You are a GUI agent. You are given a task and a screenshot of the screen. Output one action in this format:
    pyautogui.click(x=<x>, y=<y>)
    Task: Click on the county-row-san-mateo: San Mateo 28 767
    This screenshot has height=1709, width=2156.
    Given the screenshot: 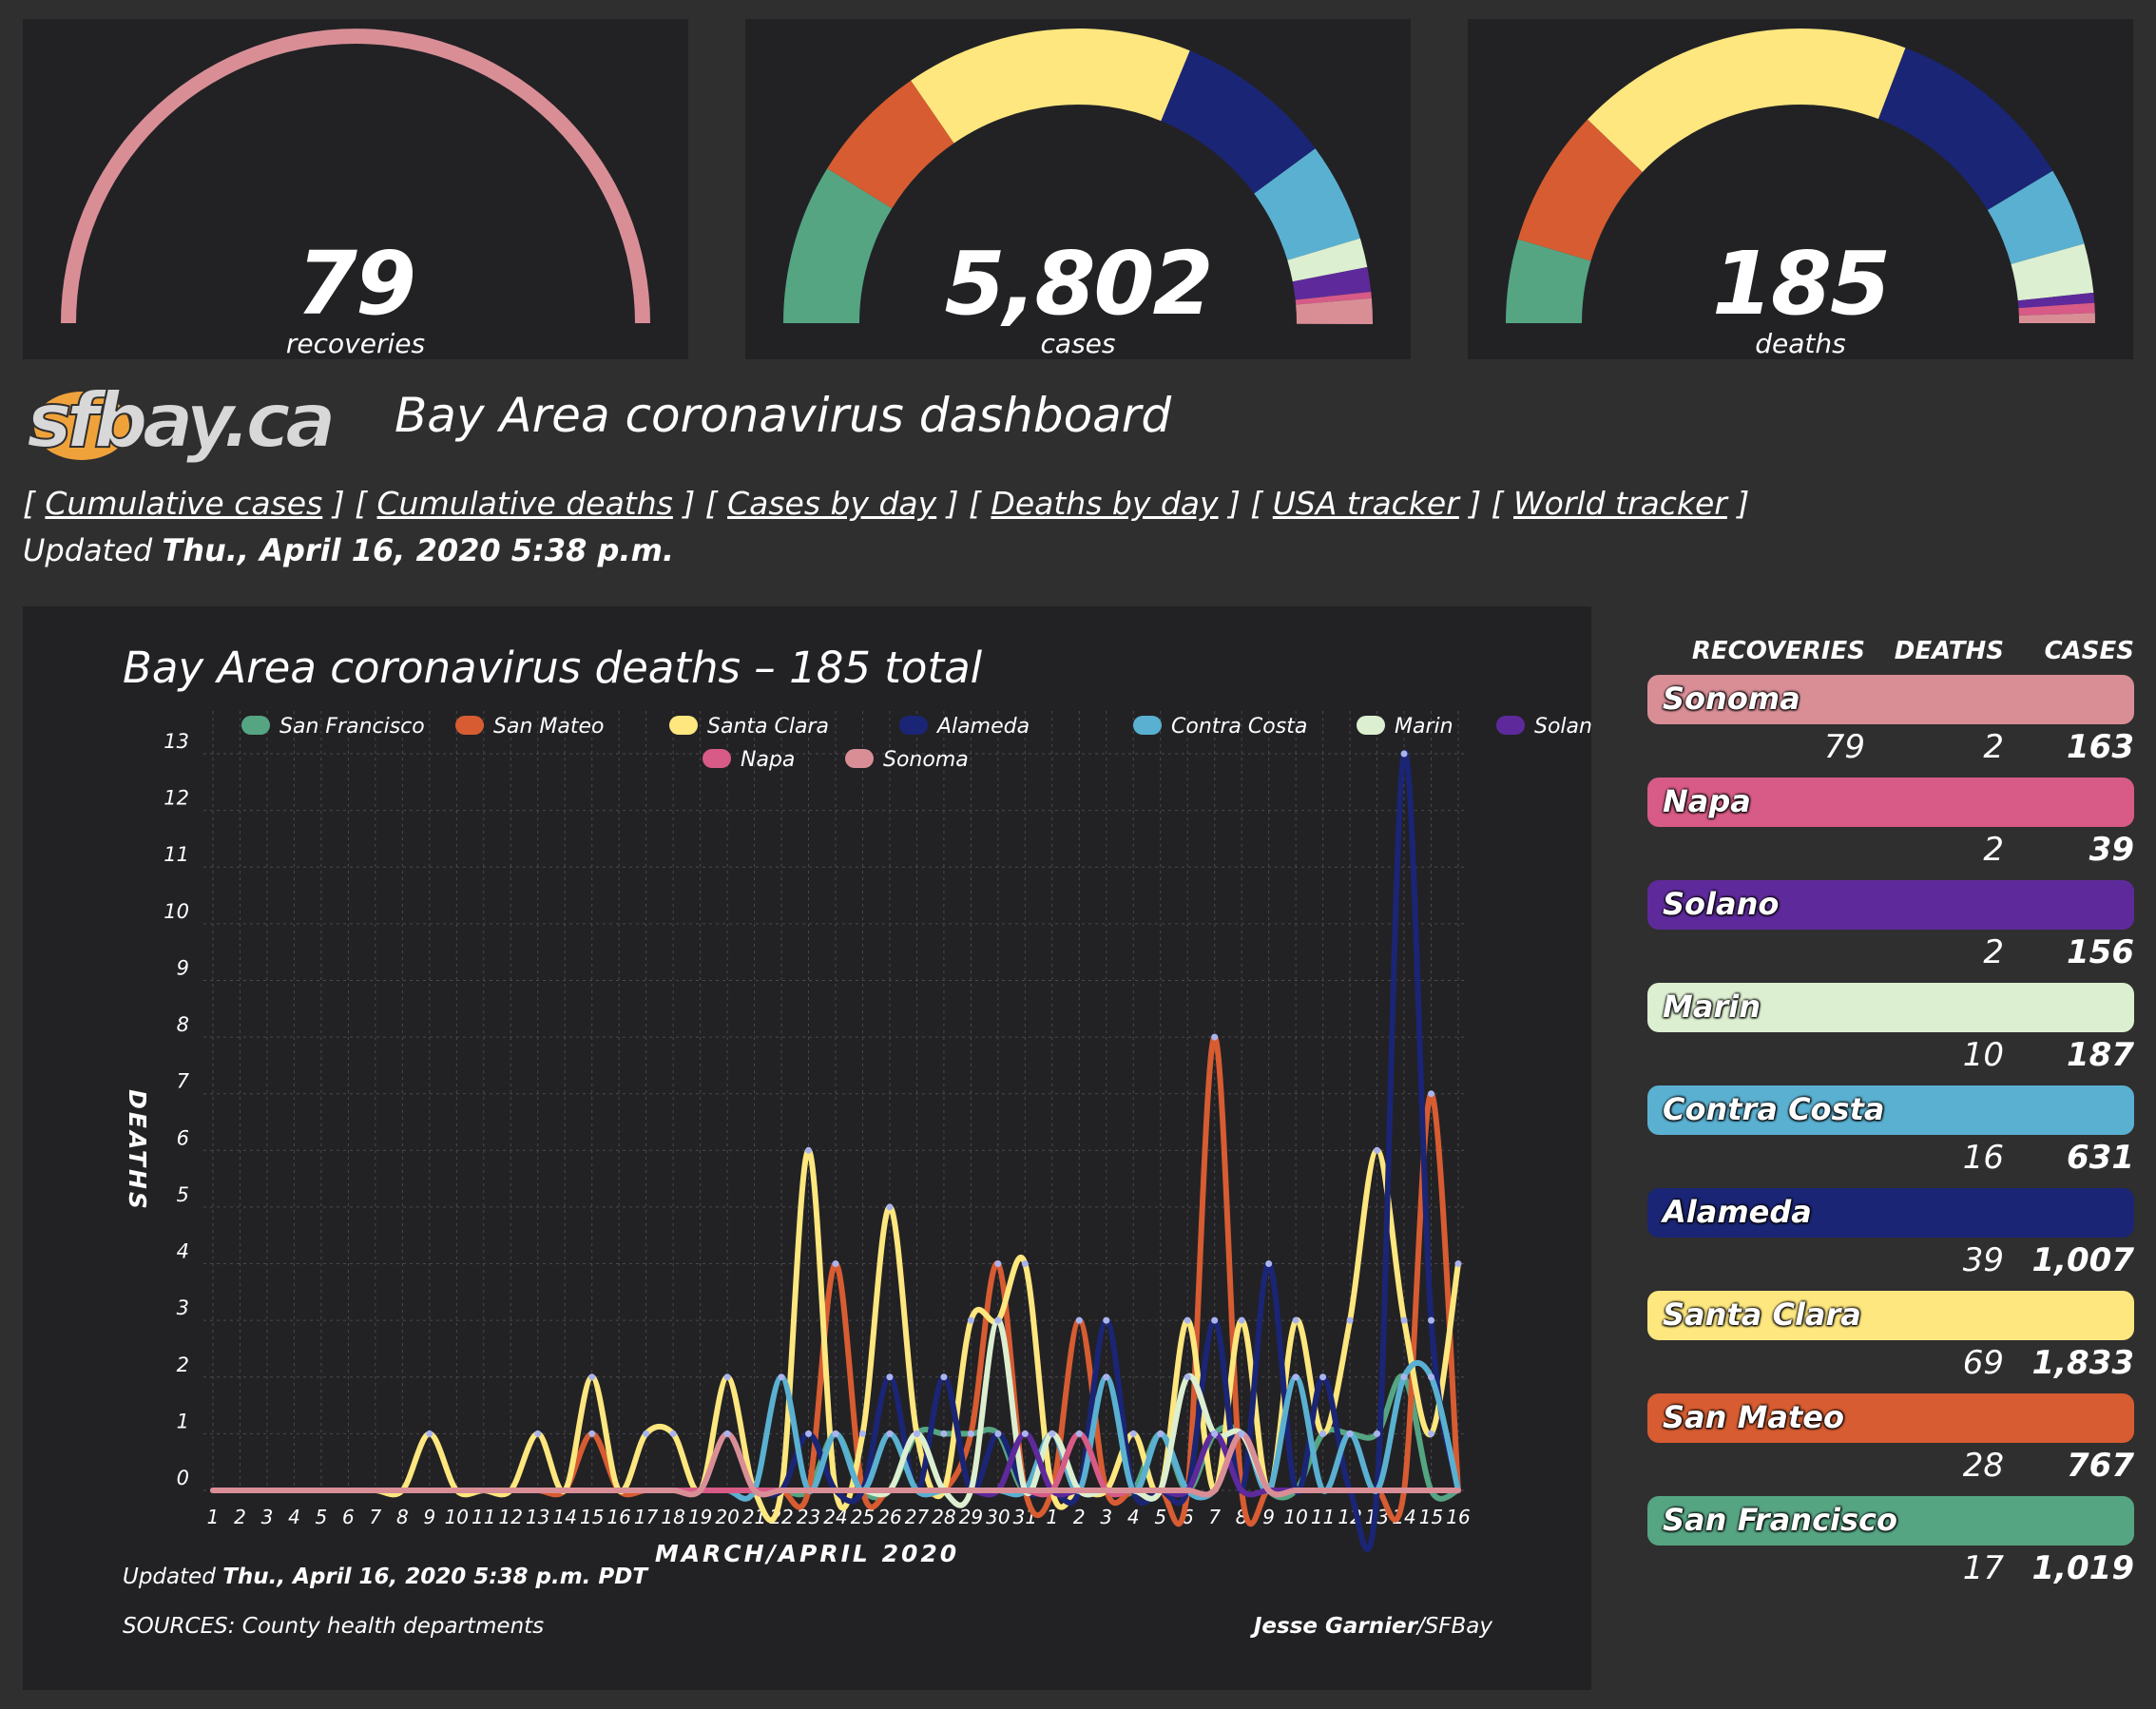 What is the action you would take?
    pyautogui.click(x=1890, y=1444)
    